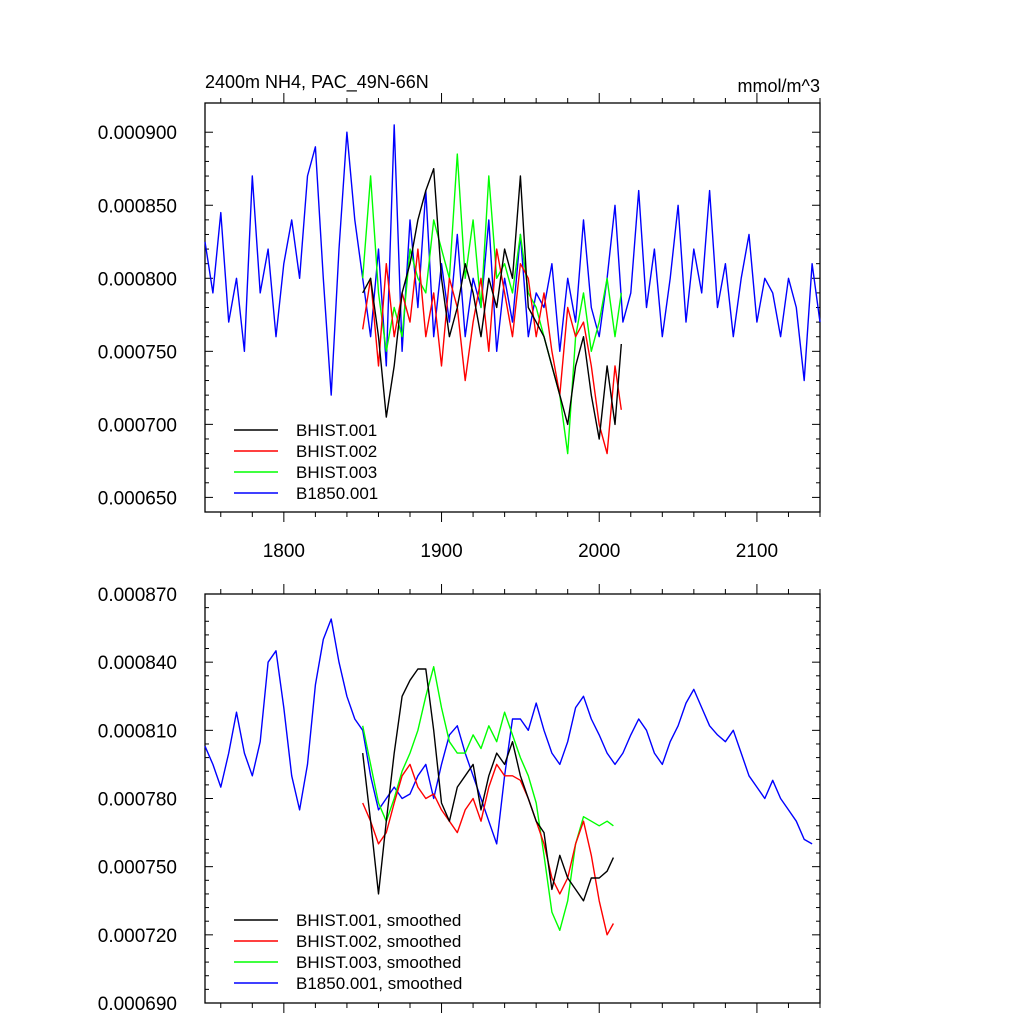  Describe the element at coordinates (336, 472) in the screenshot. I see `legend-label: BHIST.003` at that location.